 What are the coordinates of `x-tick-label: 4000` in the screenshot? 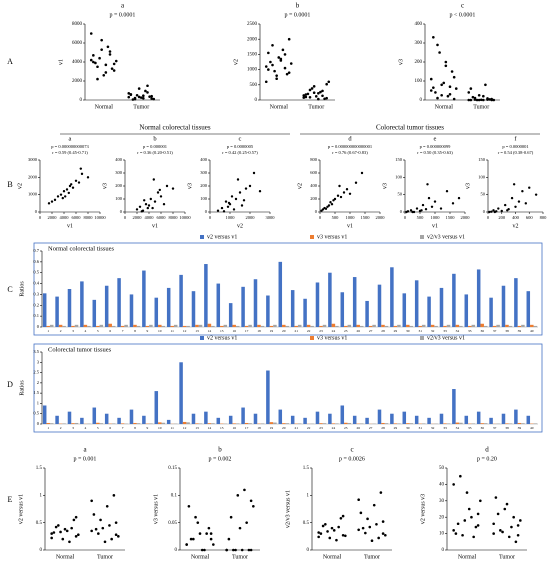 It's located at (150, 217).